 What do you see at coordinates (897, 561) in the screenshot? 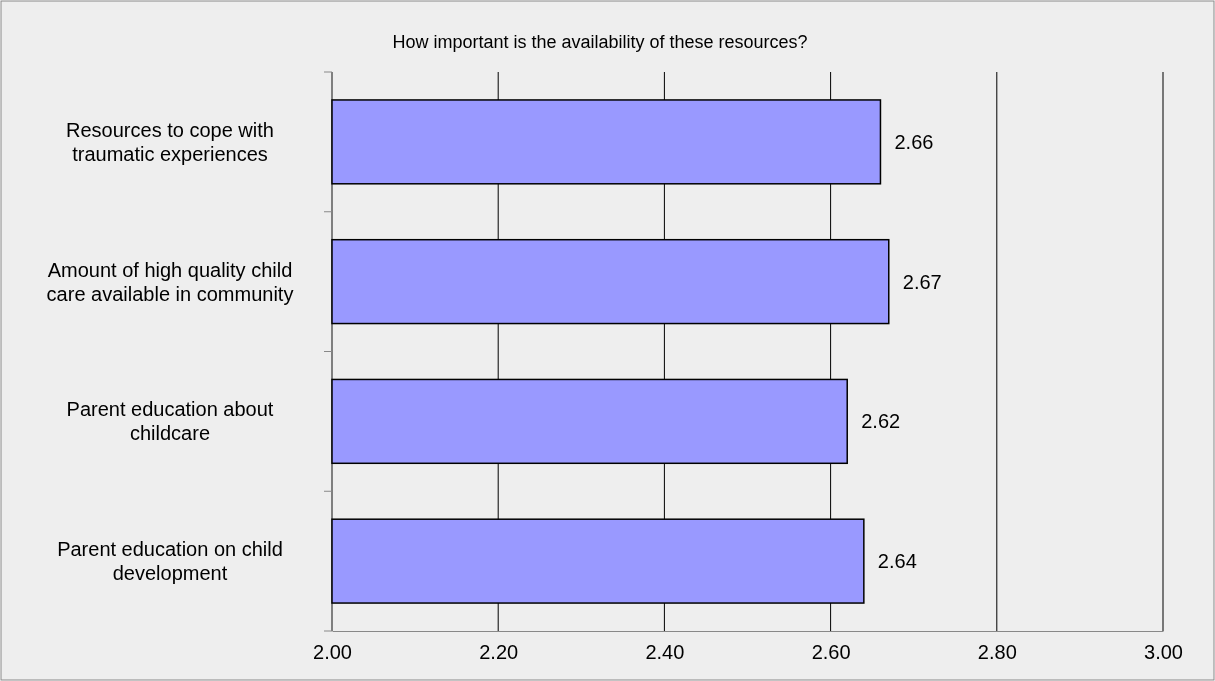
I see `data-label: 2.64` at bounding box center [897, 561].